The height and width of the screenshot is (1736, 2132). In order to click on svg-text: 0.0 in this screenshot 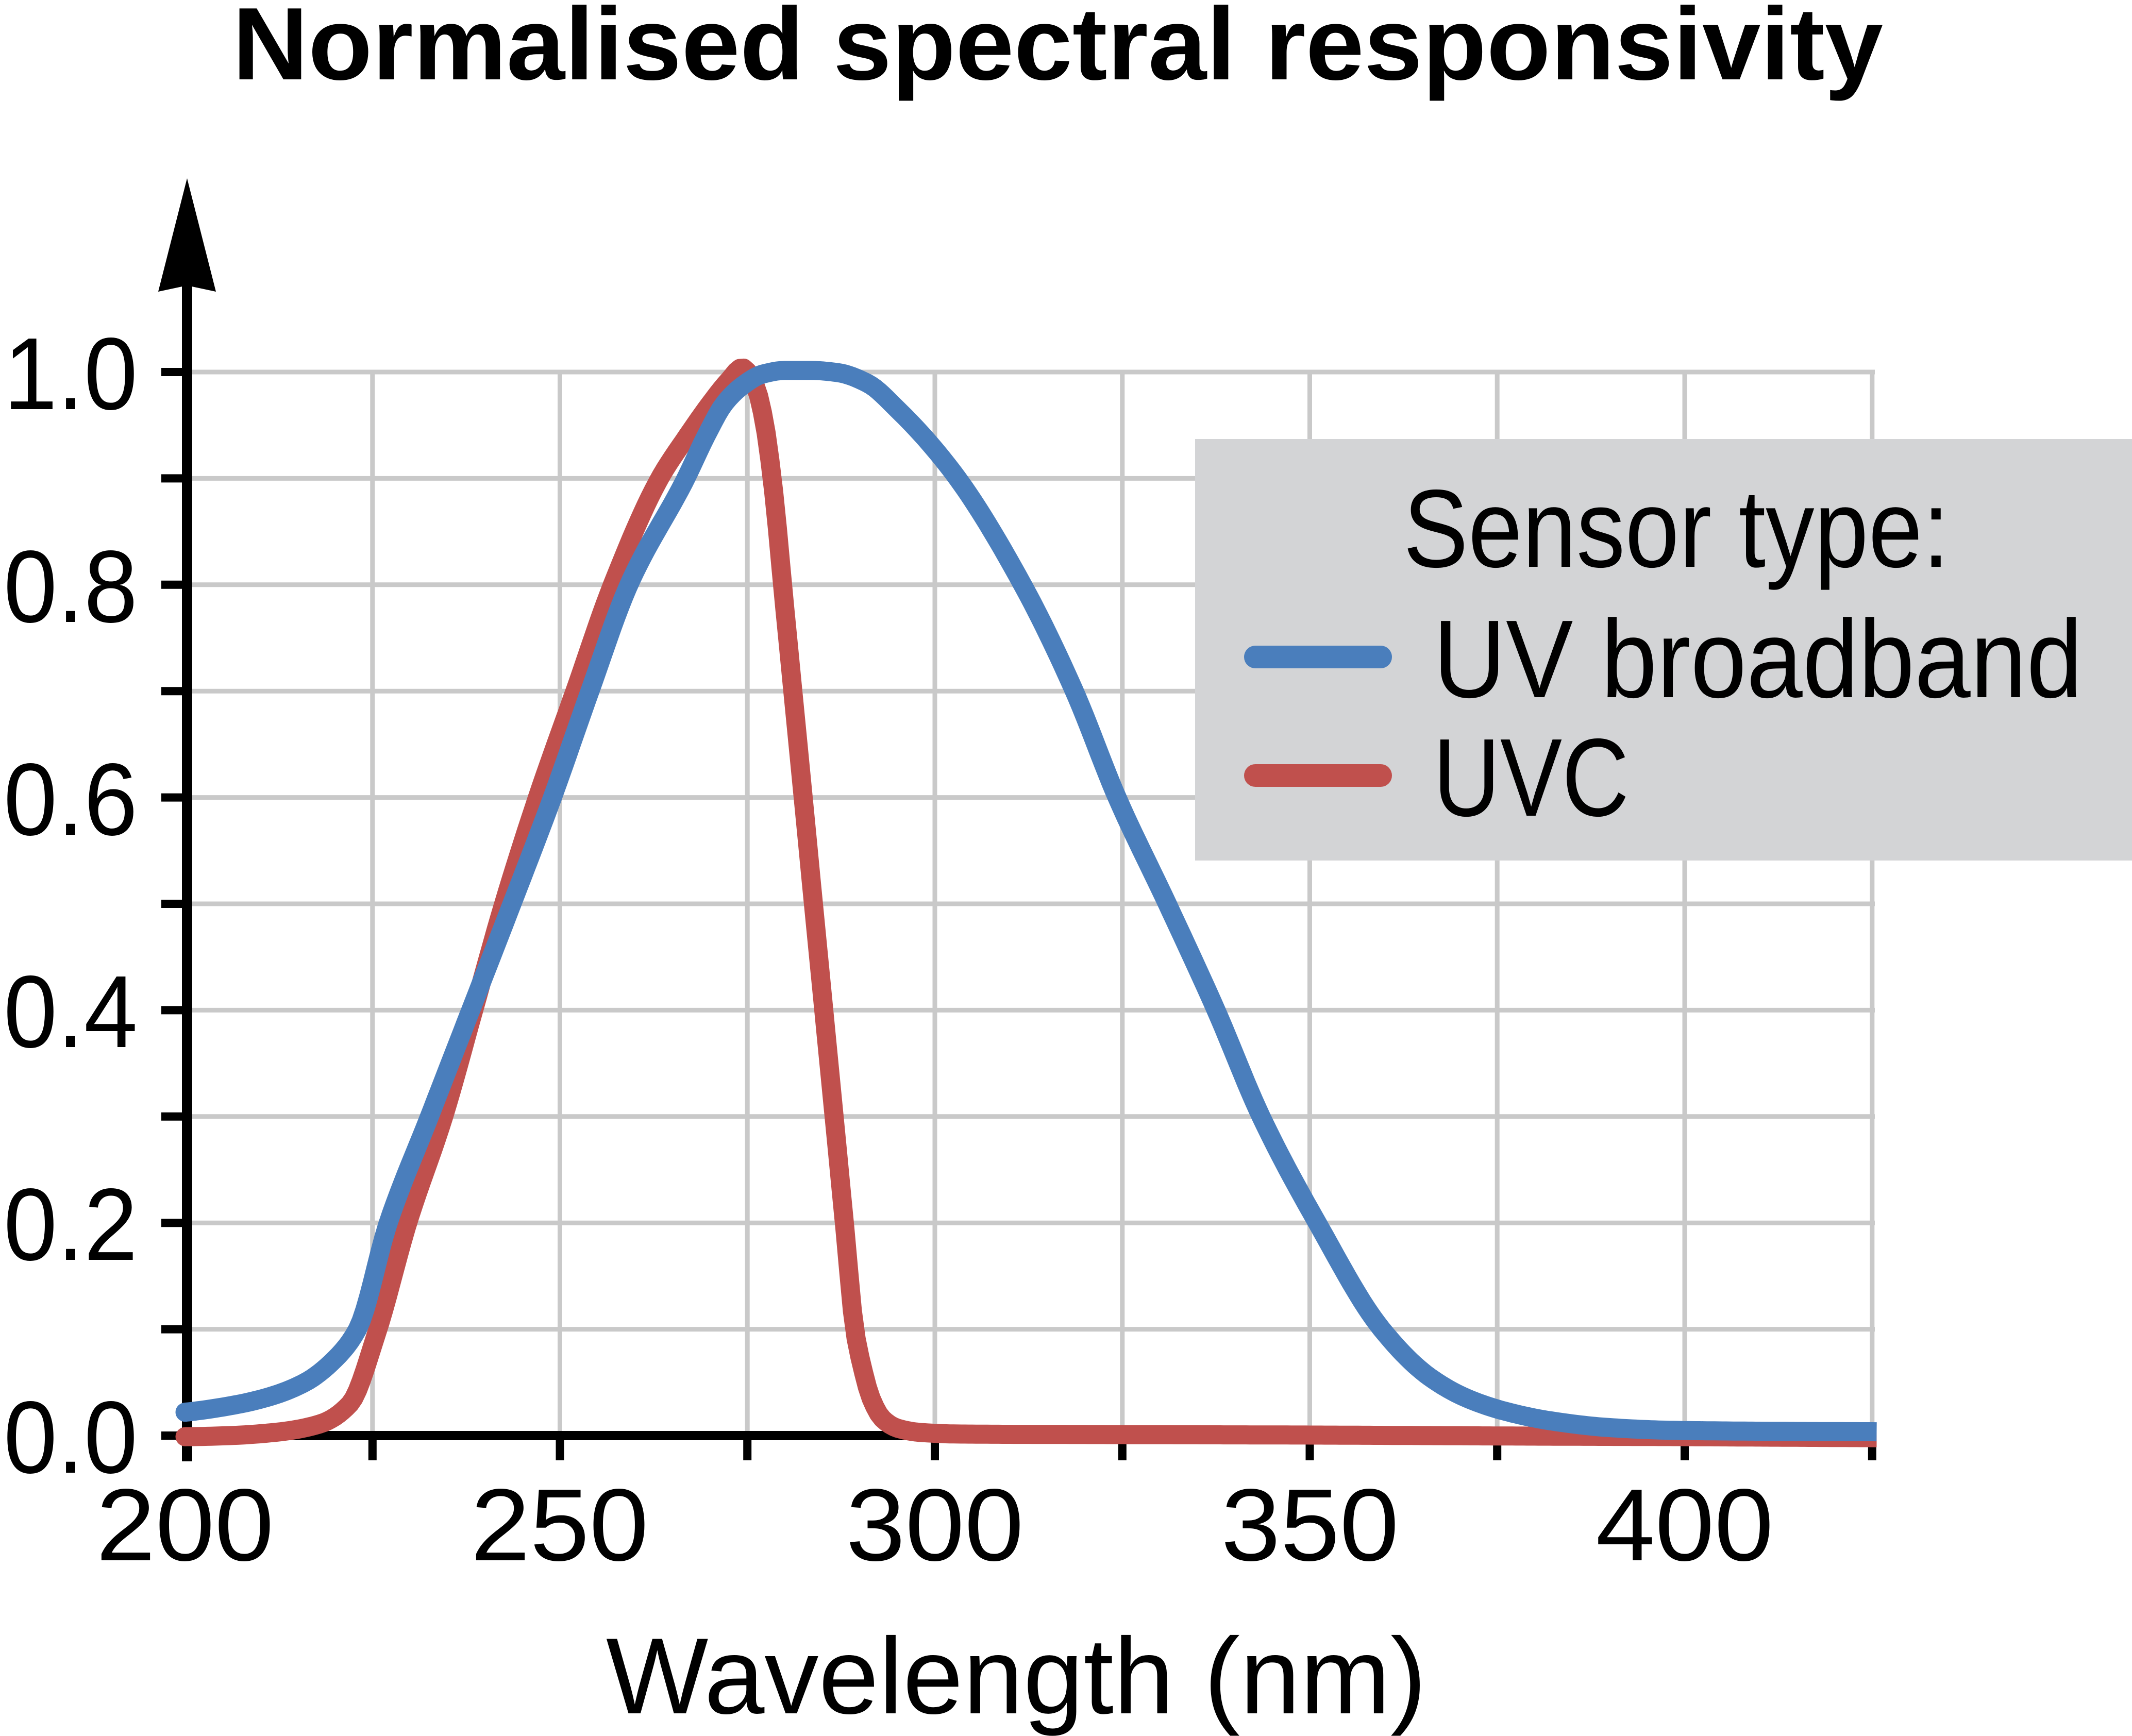, I will do `click(71, 1437)`.